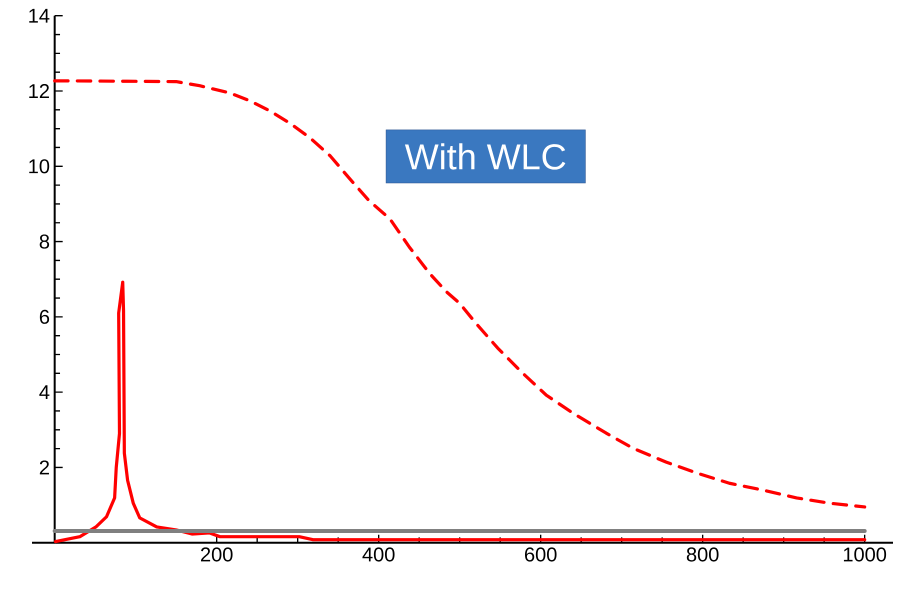 Image resolution: width=904 pixels, height=591 pixels. I want to click on x-tick-label: 200, so click(217, 554).